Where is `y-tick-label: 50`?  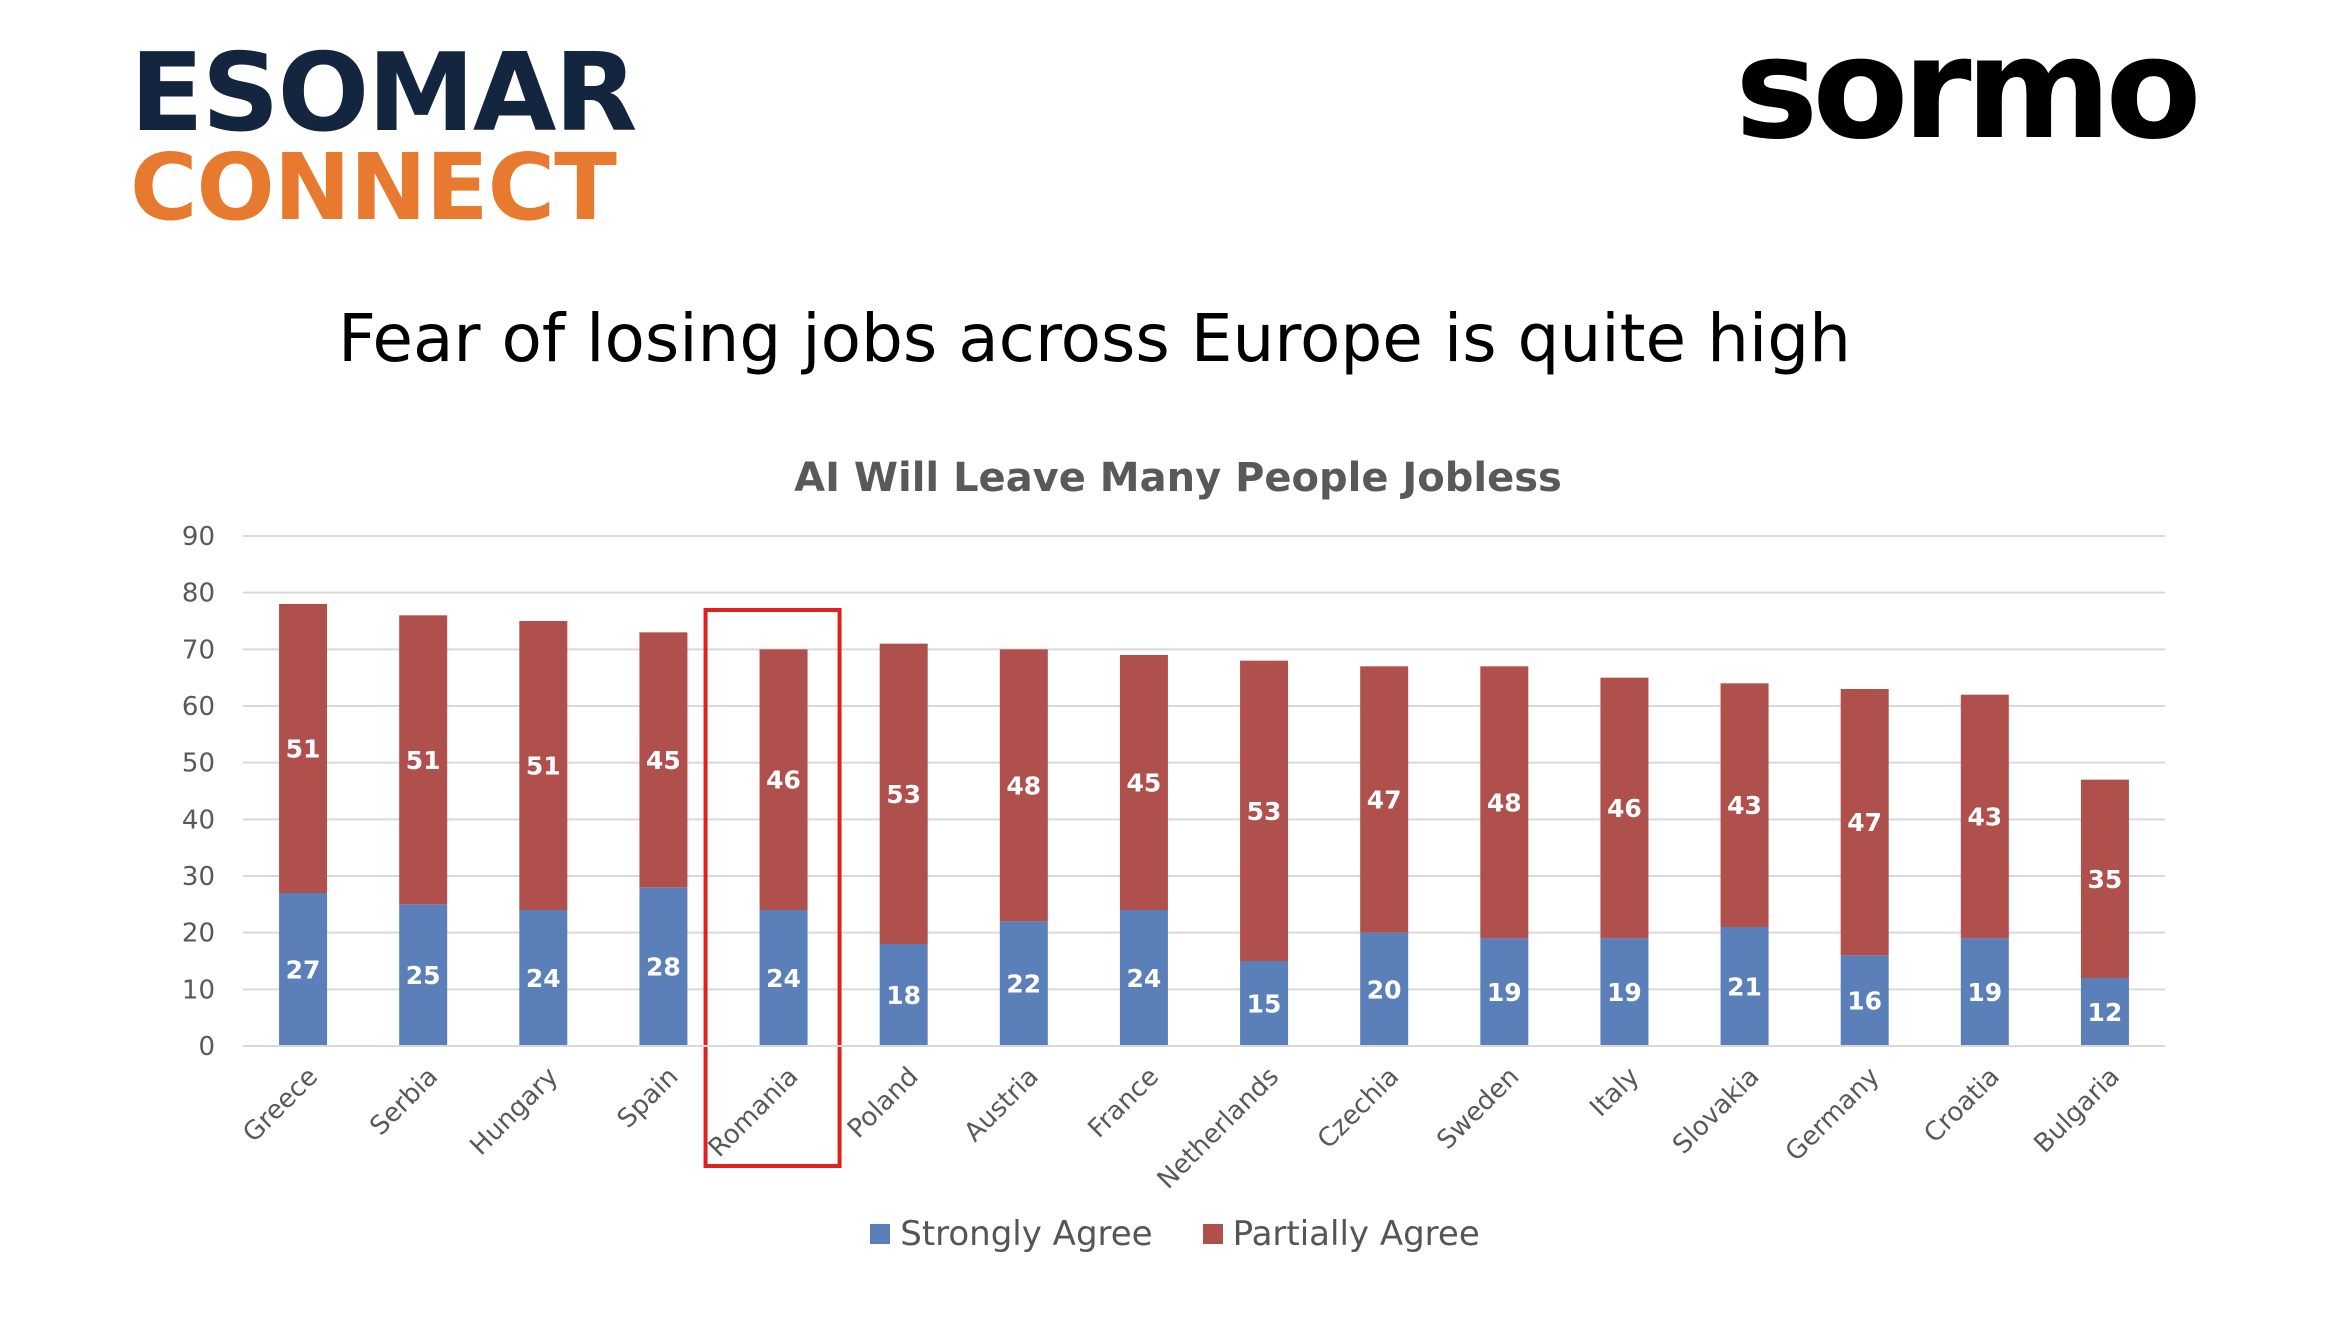 y-tick-label: 50 is located at coordinates (198, 764).